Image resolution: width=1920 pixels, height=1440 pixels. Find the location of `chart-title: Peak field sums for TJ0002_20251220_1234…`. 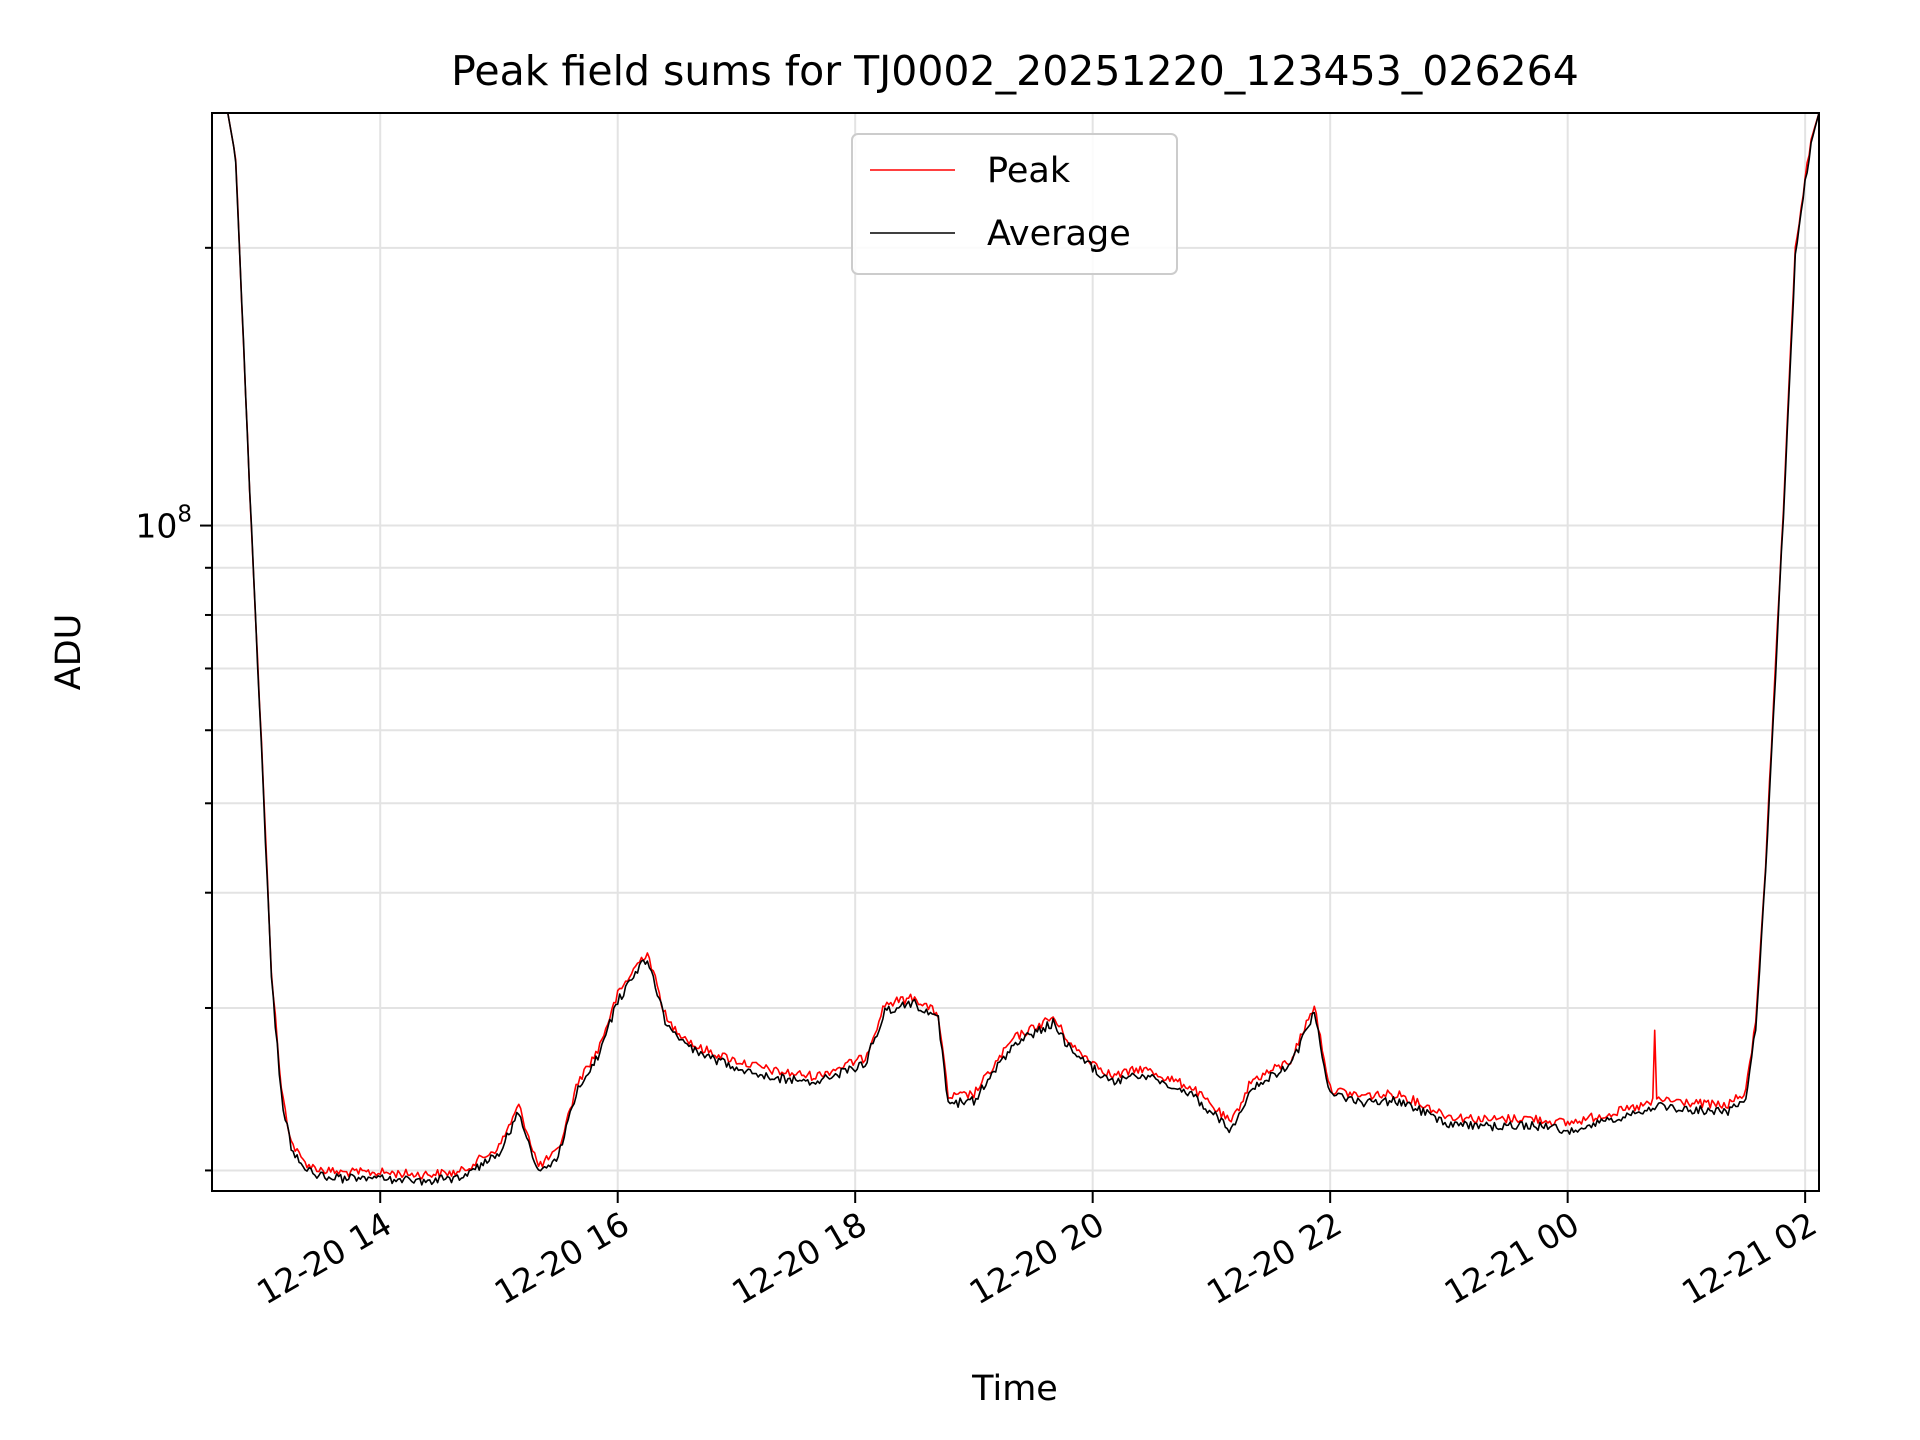

chart-title: Peak field sums for TJ0002_20251220_1234… is located at coordinates (1015, 71).